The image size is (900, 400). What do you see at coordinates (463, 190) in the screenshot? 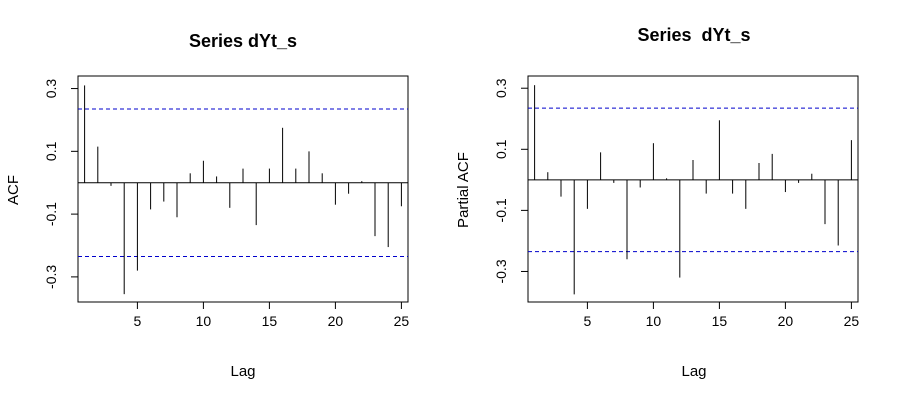
I see `pacf-y-axis-label: Partial ACF` at bounding box center [463, 190].